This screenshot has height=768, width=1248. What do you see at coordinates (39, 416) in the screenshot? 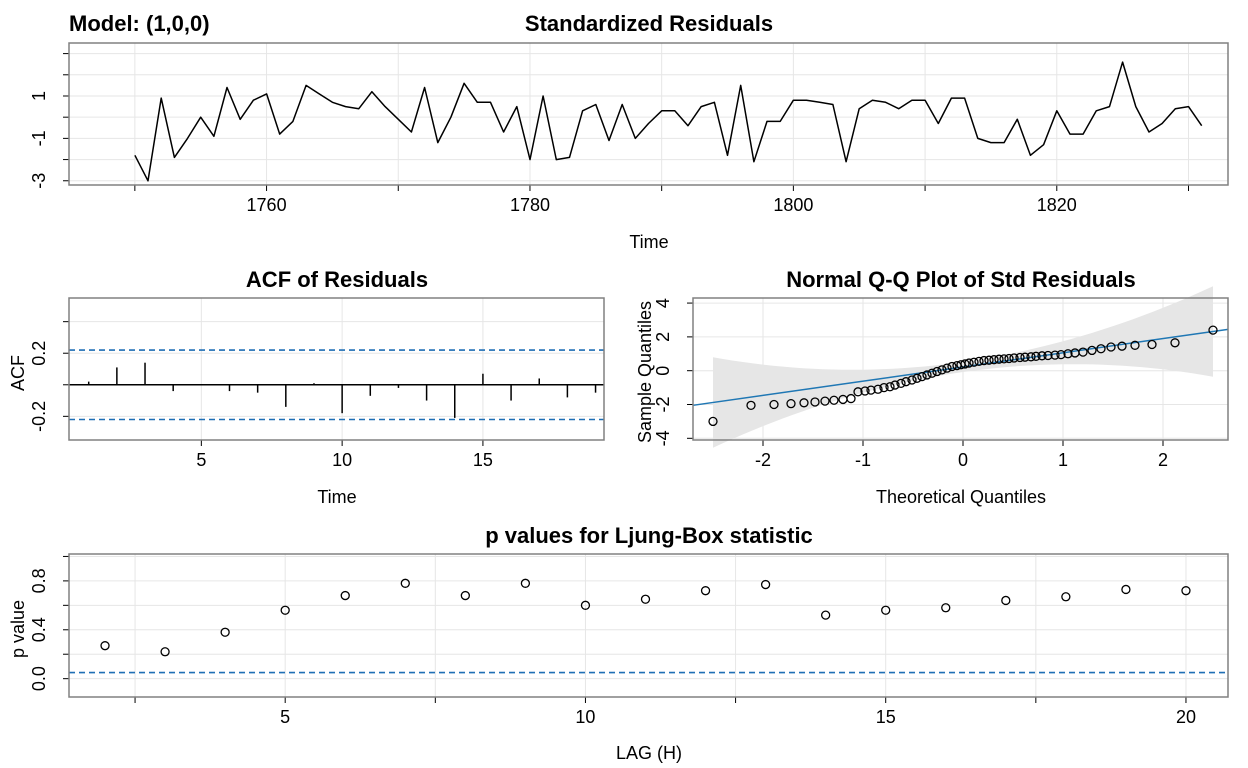
I see `y-tick-label: -0.2` at bounding box center [39, 416].